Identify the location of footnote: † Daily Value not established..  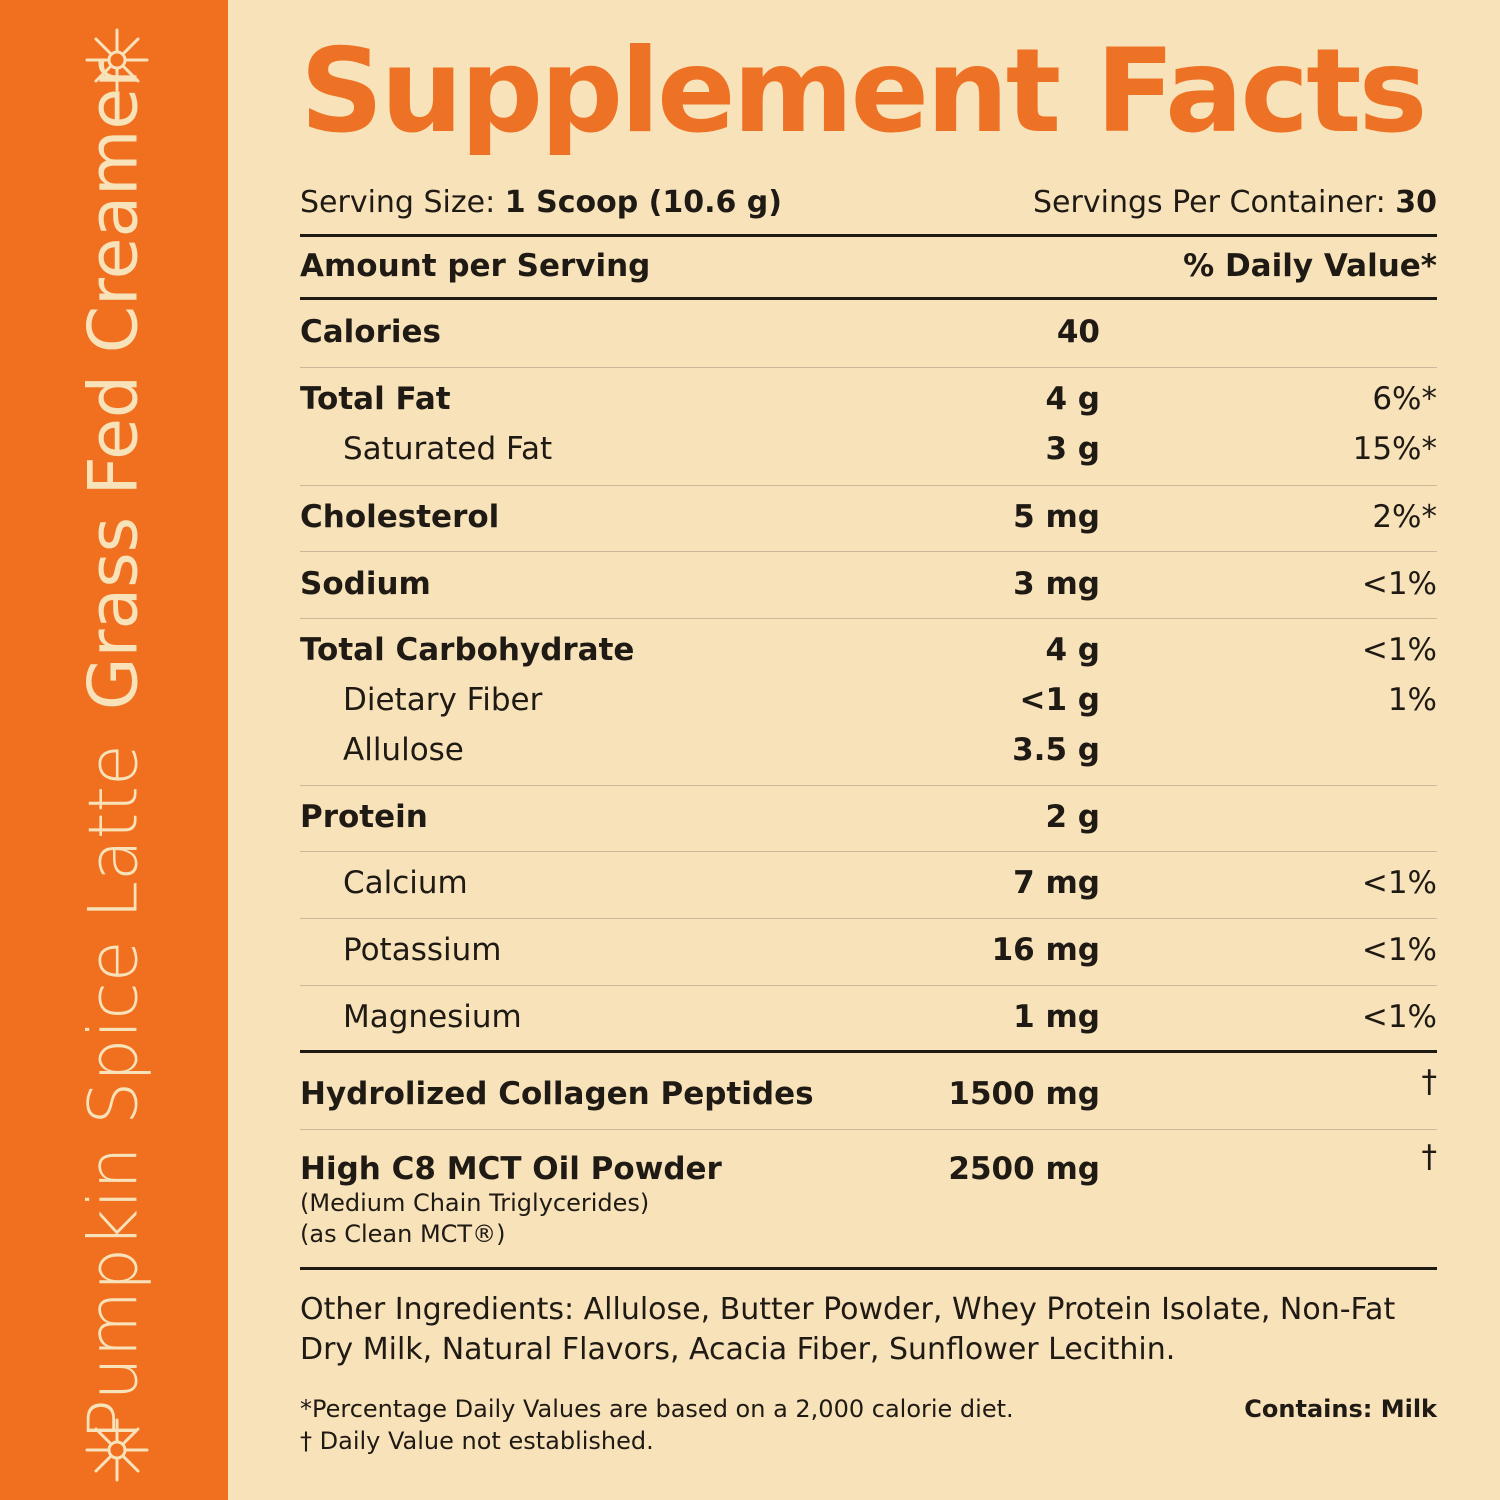
(477, 1441).